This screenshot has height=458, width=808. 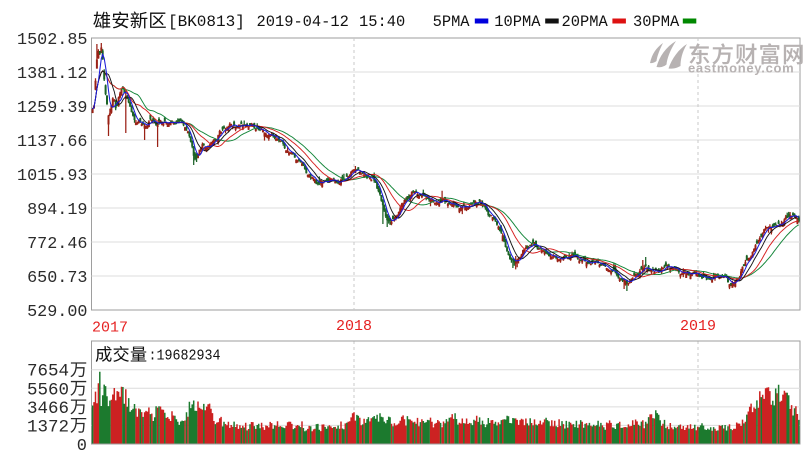 What do you see at coordinates (452, 22) in the screenshot?
I see `svg-text: 5PMA` at bounding box center [452, 22].